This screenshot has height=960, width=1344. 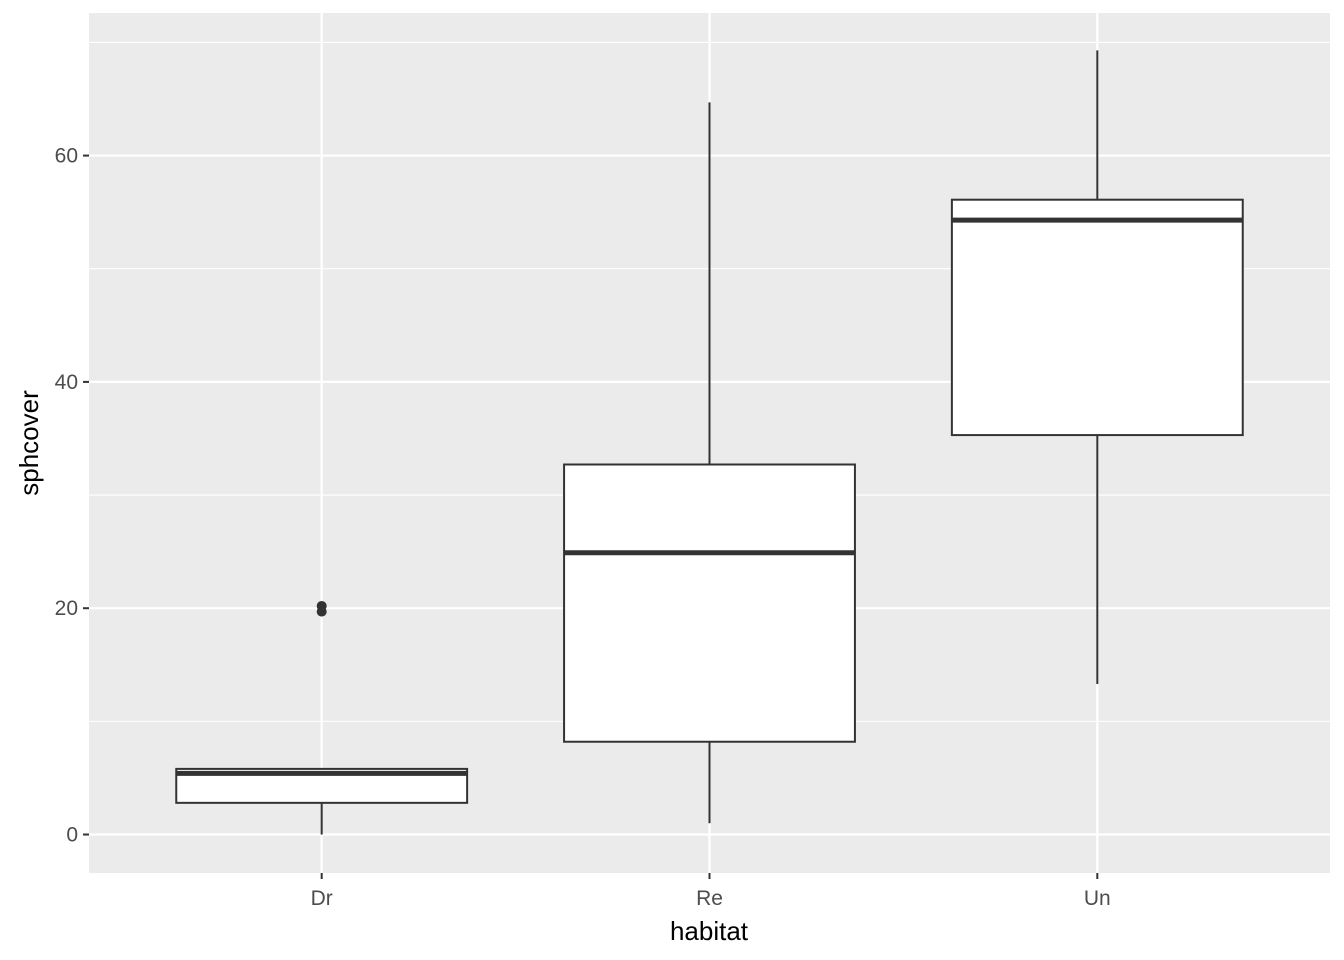 I want to click on y-axis-title: sphcover, so click(x=29, y=443).